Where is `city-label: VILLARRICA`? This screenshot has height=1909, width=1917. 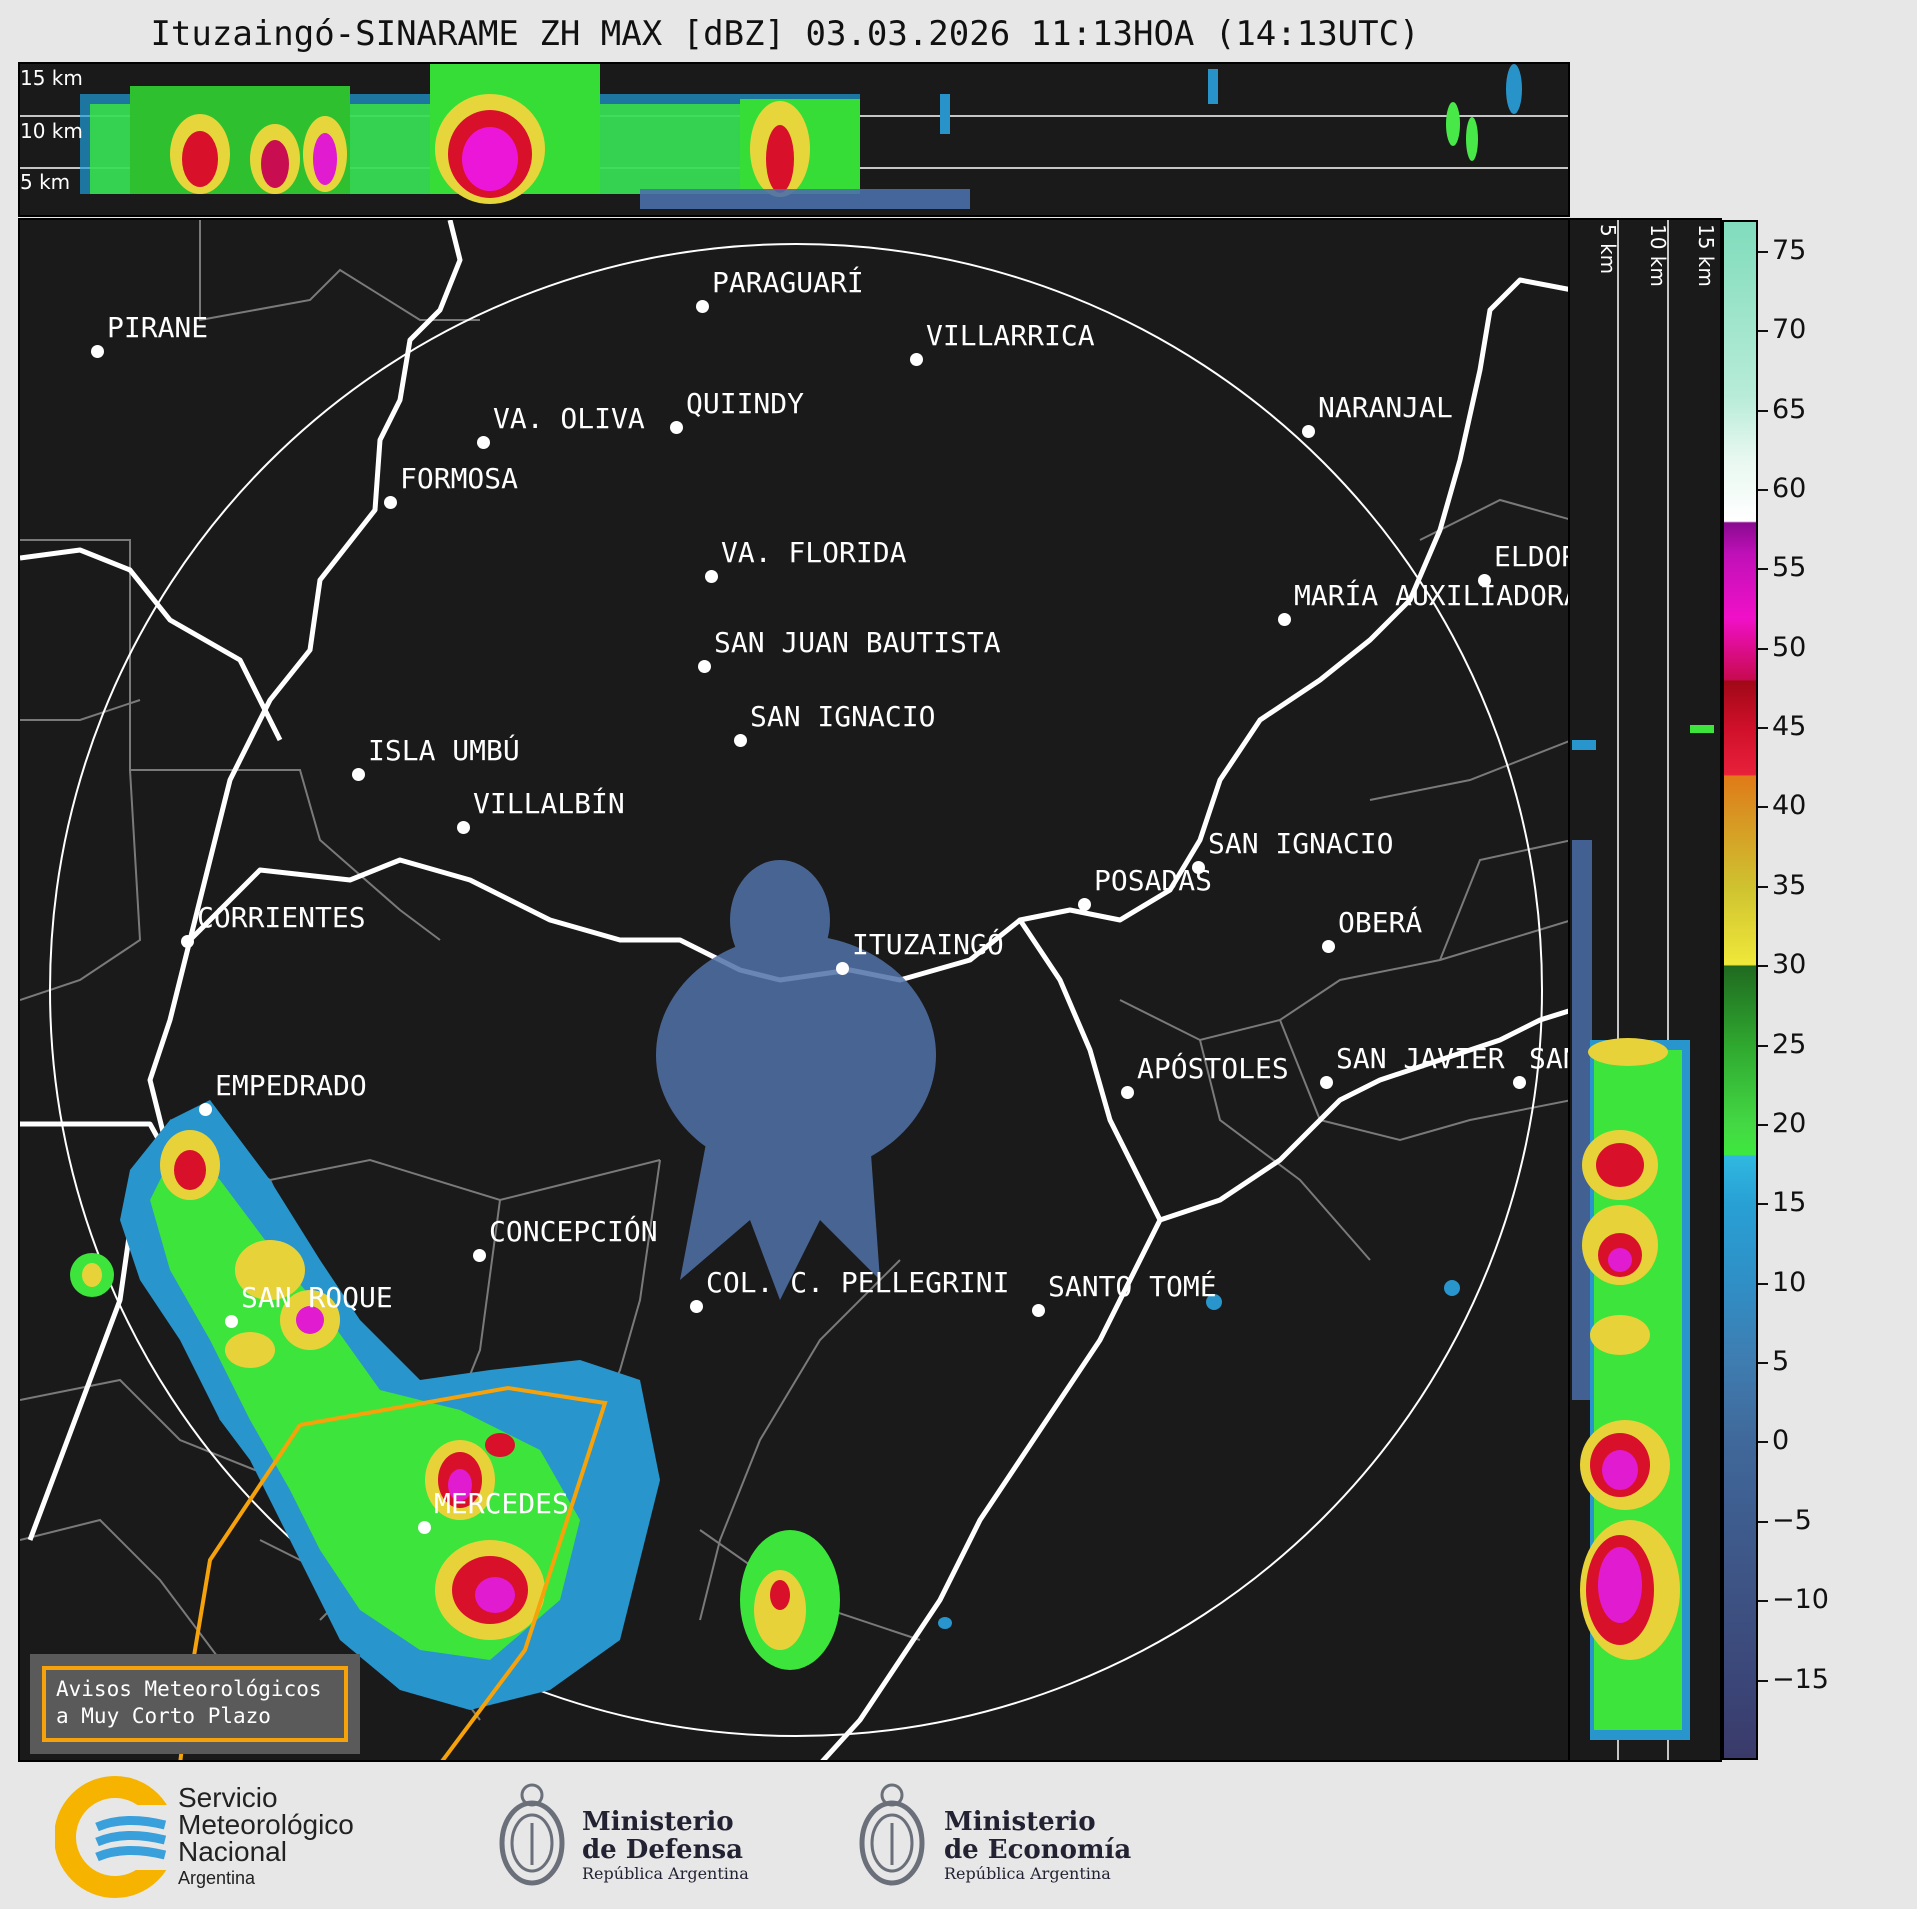
city-label: VILLARRICA is located at coordinates (1010, 335).